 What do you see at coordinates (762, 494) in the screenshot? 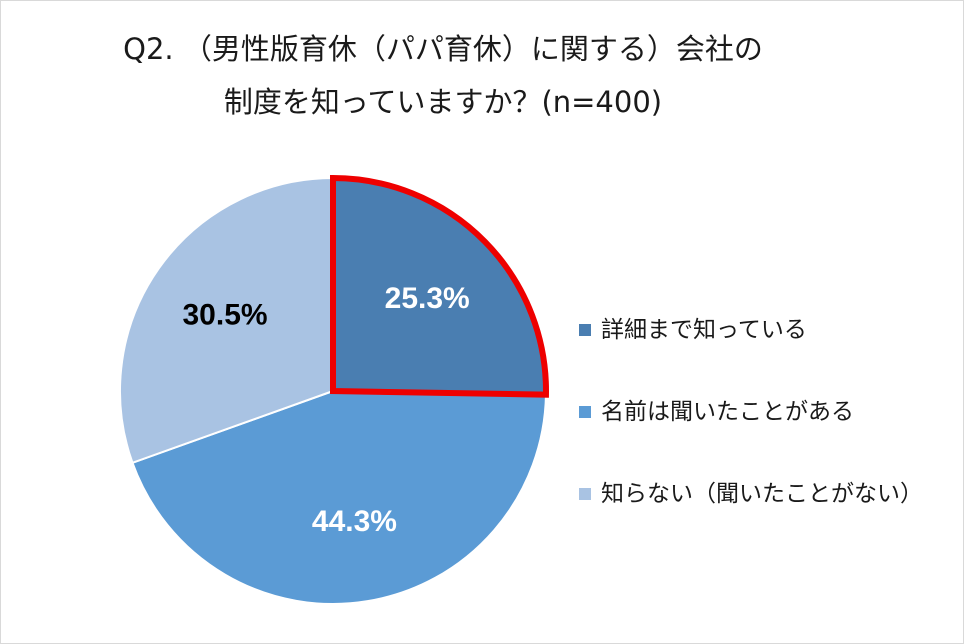
I see `legend-label-3: 知らない（聞いたことがない）` at bounding box center [762, 494].